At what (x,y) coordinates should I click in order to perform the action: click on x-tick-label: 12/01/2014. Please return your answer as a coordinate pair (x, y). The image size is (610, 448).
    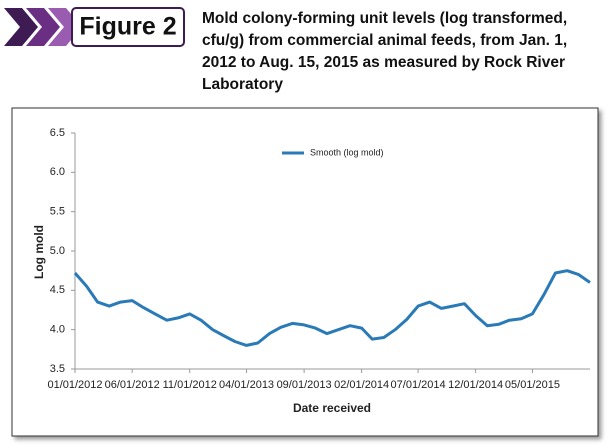
    Looking at the image, I should click on (475, 385).